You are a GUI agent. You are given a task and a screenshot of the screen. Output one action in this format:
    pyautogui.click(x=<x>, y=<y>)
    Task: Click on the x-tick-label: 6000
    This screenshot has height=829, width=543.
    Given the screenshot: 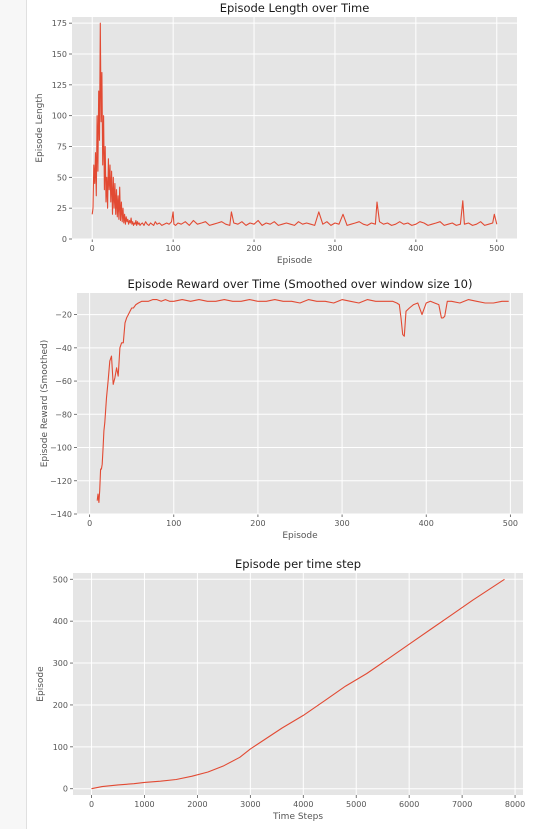 What is the action you would take?
    pyautogui.click(x=409, y=804)
    